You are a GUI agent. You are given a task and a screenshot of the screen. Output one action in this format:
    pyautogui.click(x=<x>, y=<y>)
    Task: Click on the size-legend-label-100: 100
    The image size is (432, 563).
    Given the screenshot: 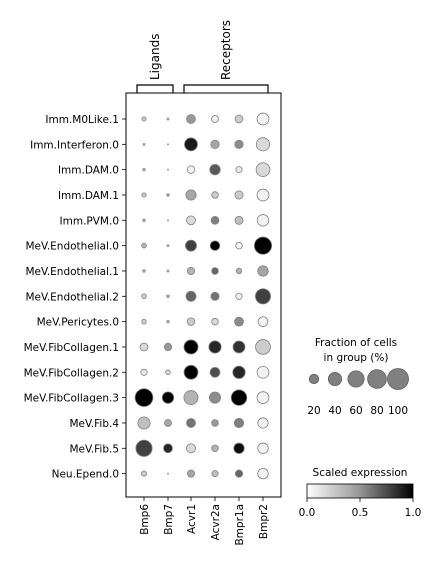 What is the action you would take?
    pyautogui.click(x=398, y=411)
    